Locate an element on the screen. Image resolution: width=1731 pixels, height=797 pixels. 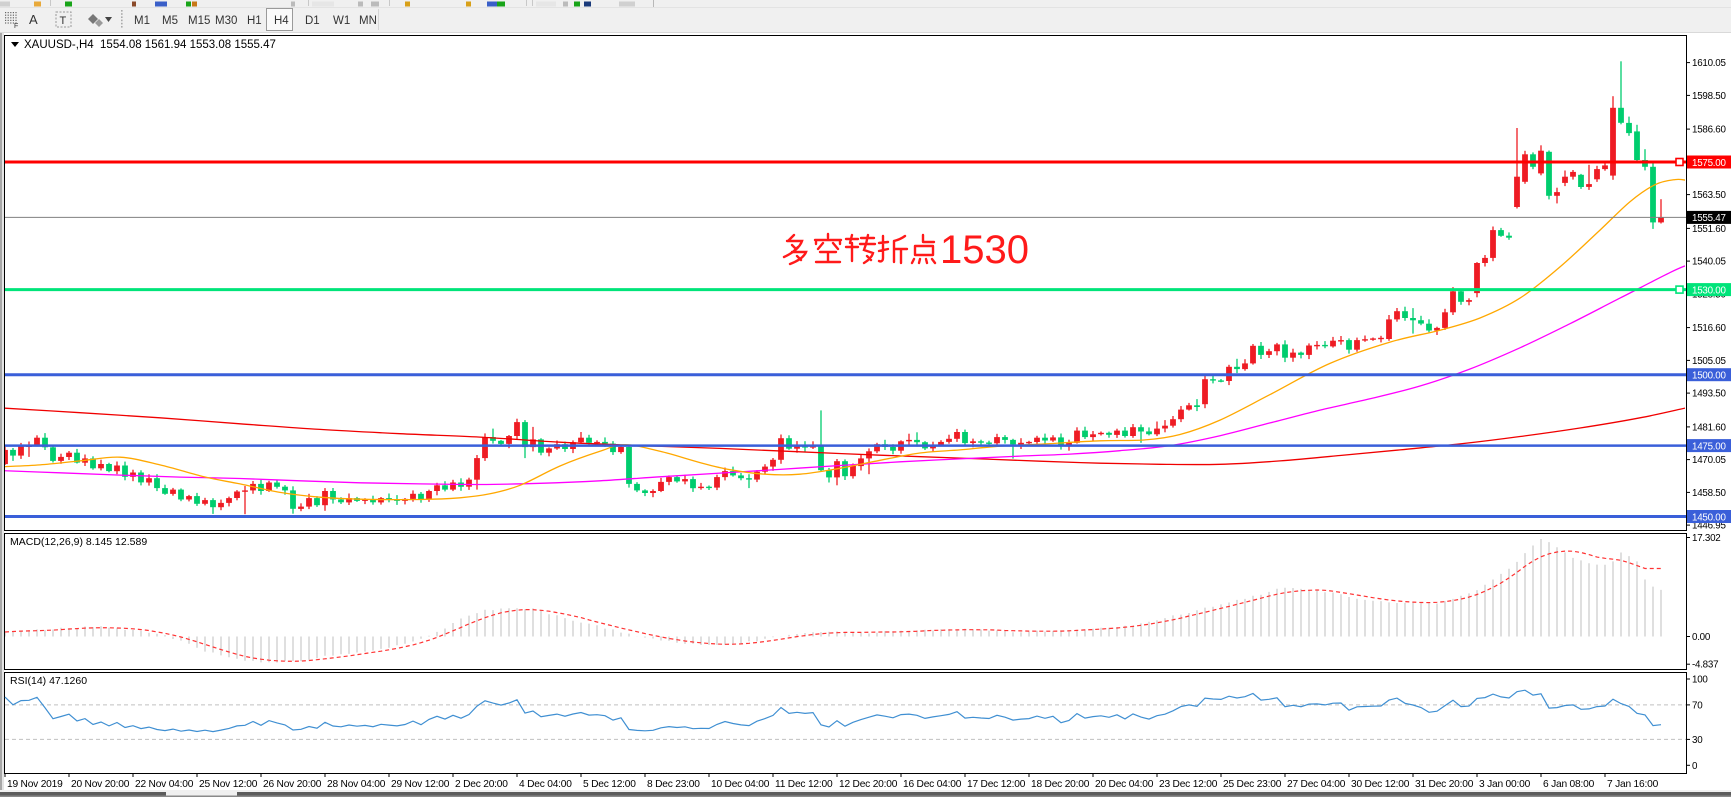
svg-text: 1530.00 is located at coordinates (1709, 290).